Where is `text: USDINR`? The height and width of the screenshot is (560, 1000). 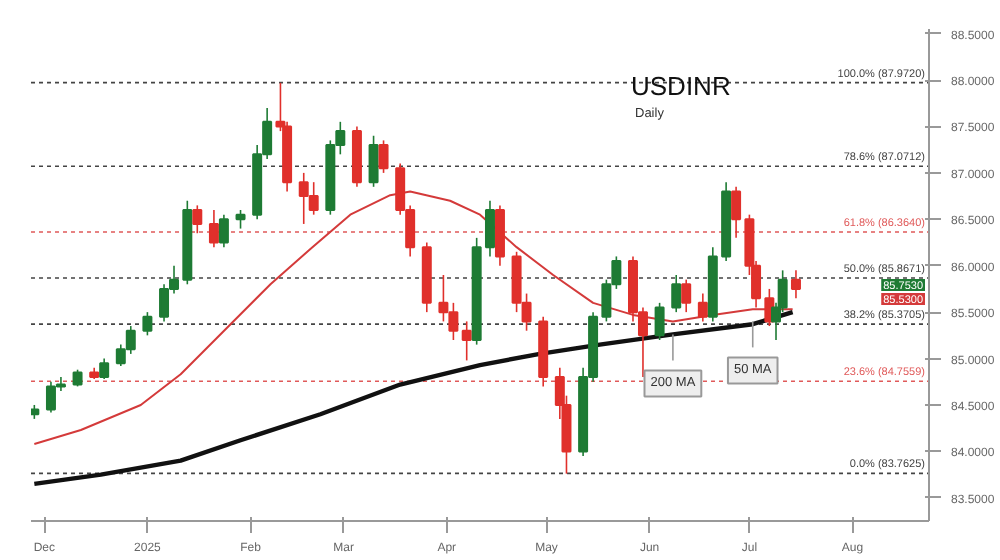 text: USDINR is located at coordinates (681, 86).